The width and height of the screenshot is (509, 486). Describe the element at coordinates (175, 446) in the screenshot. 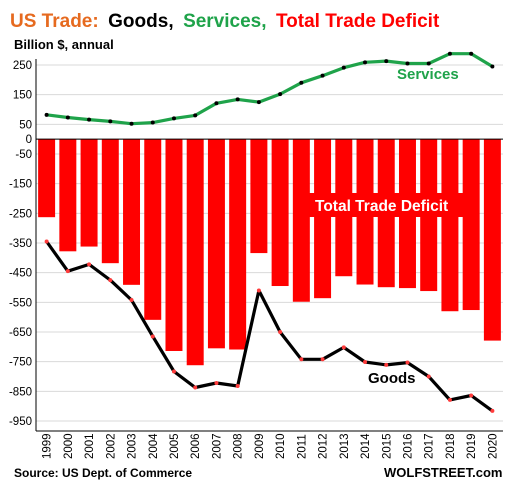

I see `x-tick-label: 2005` at that location.